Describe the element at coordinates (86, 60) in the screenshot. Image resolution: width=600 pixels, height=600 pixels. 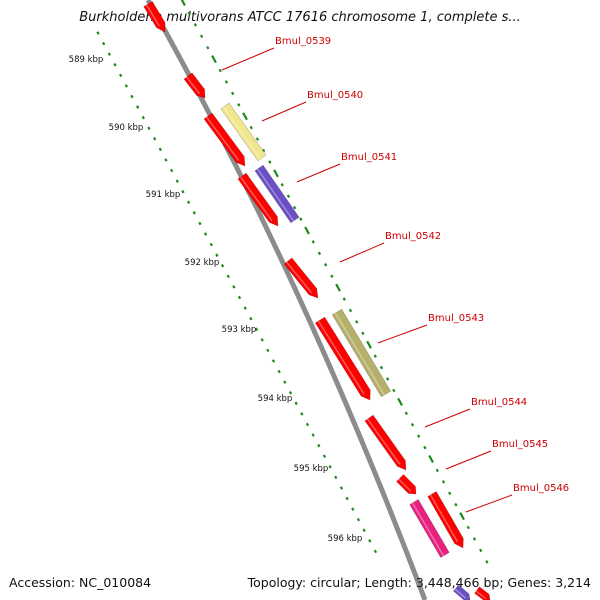
I see `scale-tick-label: 589 kbp` at that location.